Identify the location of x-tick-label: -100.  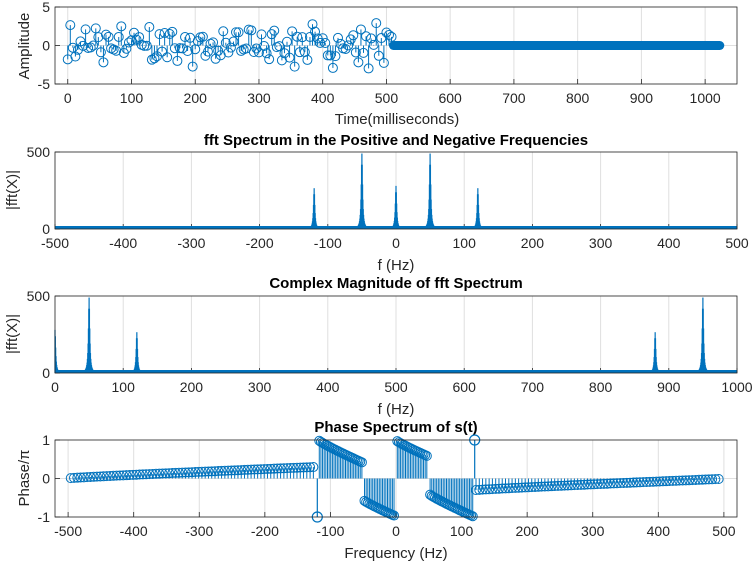
(330, 531).